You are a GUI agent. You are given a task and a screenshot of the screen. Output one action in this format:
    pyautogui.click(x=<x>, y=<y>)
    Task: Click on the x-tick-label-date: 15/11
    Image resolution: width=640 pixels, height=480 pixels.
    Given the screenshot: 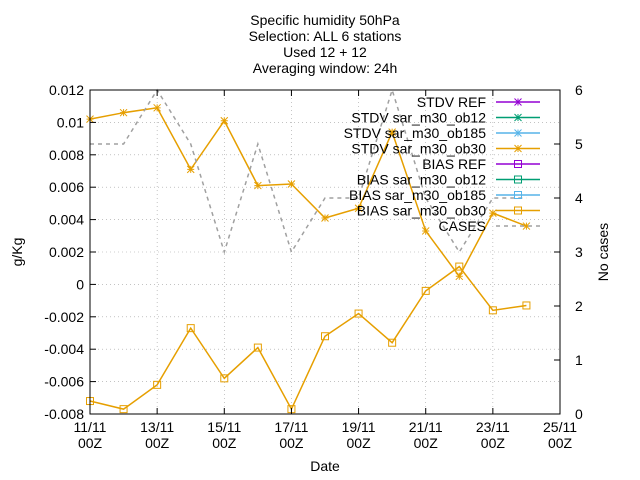 What is the action you would take?
    pyautogui.click(x=224, y=427)
    